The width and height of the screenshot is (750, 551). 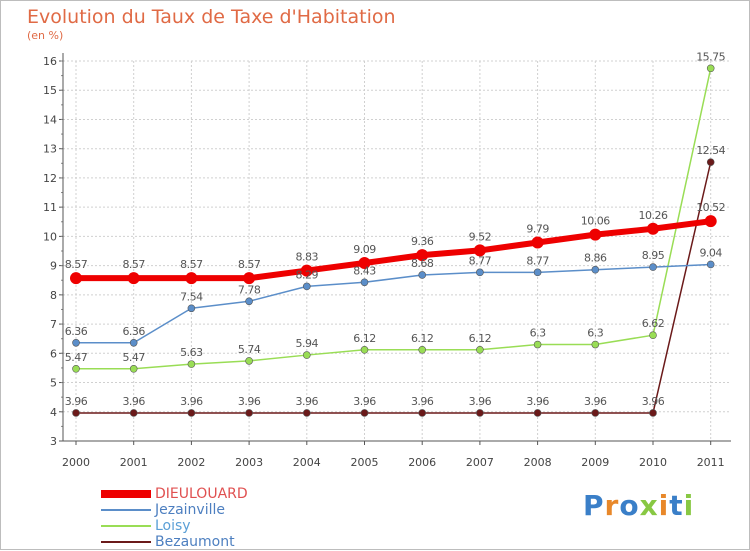 What do you see at coordinates (393, 303) in the screenshot?
I see `series-line-jezainville` at bounding box center [393, 303].